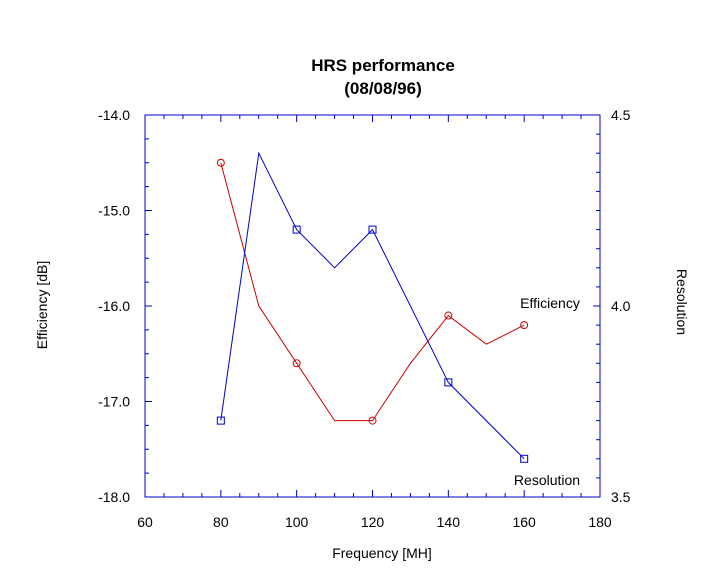 The width and height of the screenshot is (720, 573). What do you see at coordinates (383, 88) in the screenshot?
I see `chart-subtitle: (08/08/96)` at bounding box center [383, 88].